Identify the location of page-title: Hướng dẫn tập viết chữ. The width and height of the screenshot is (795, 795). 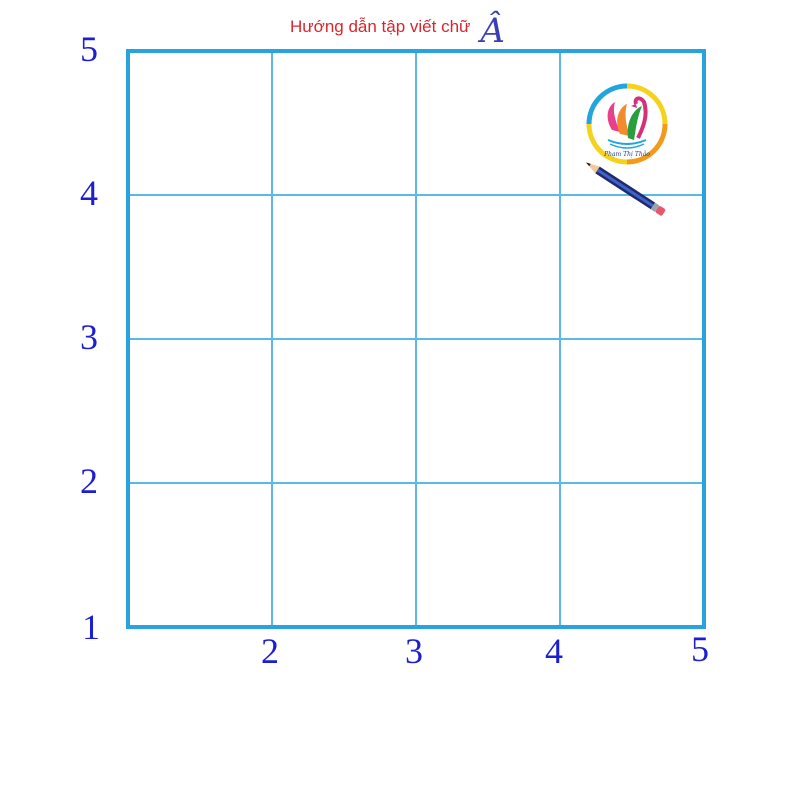
(380, 26).